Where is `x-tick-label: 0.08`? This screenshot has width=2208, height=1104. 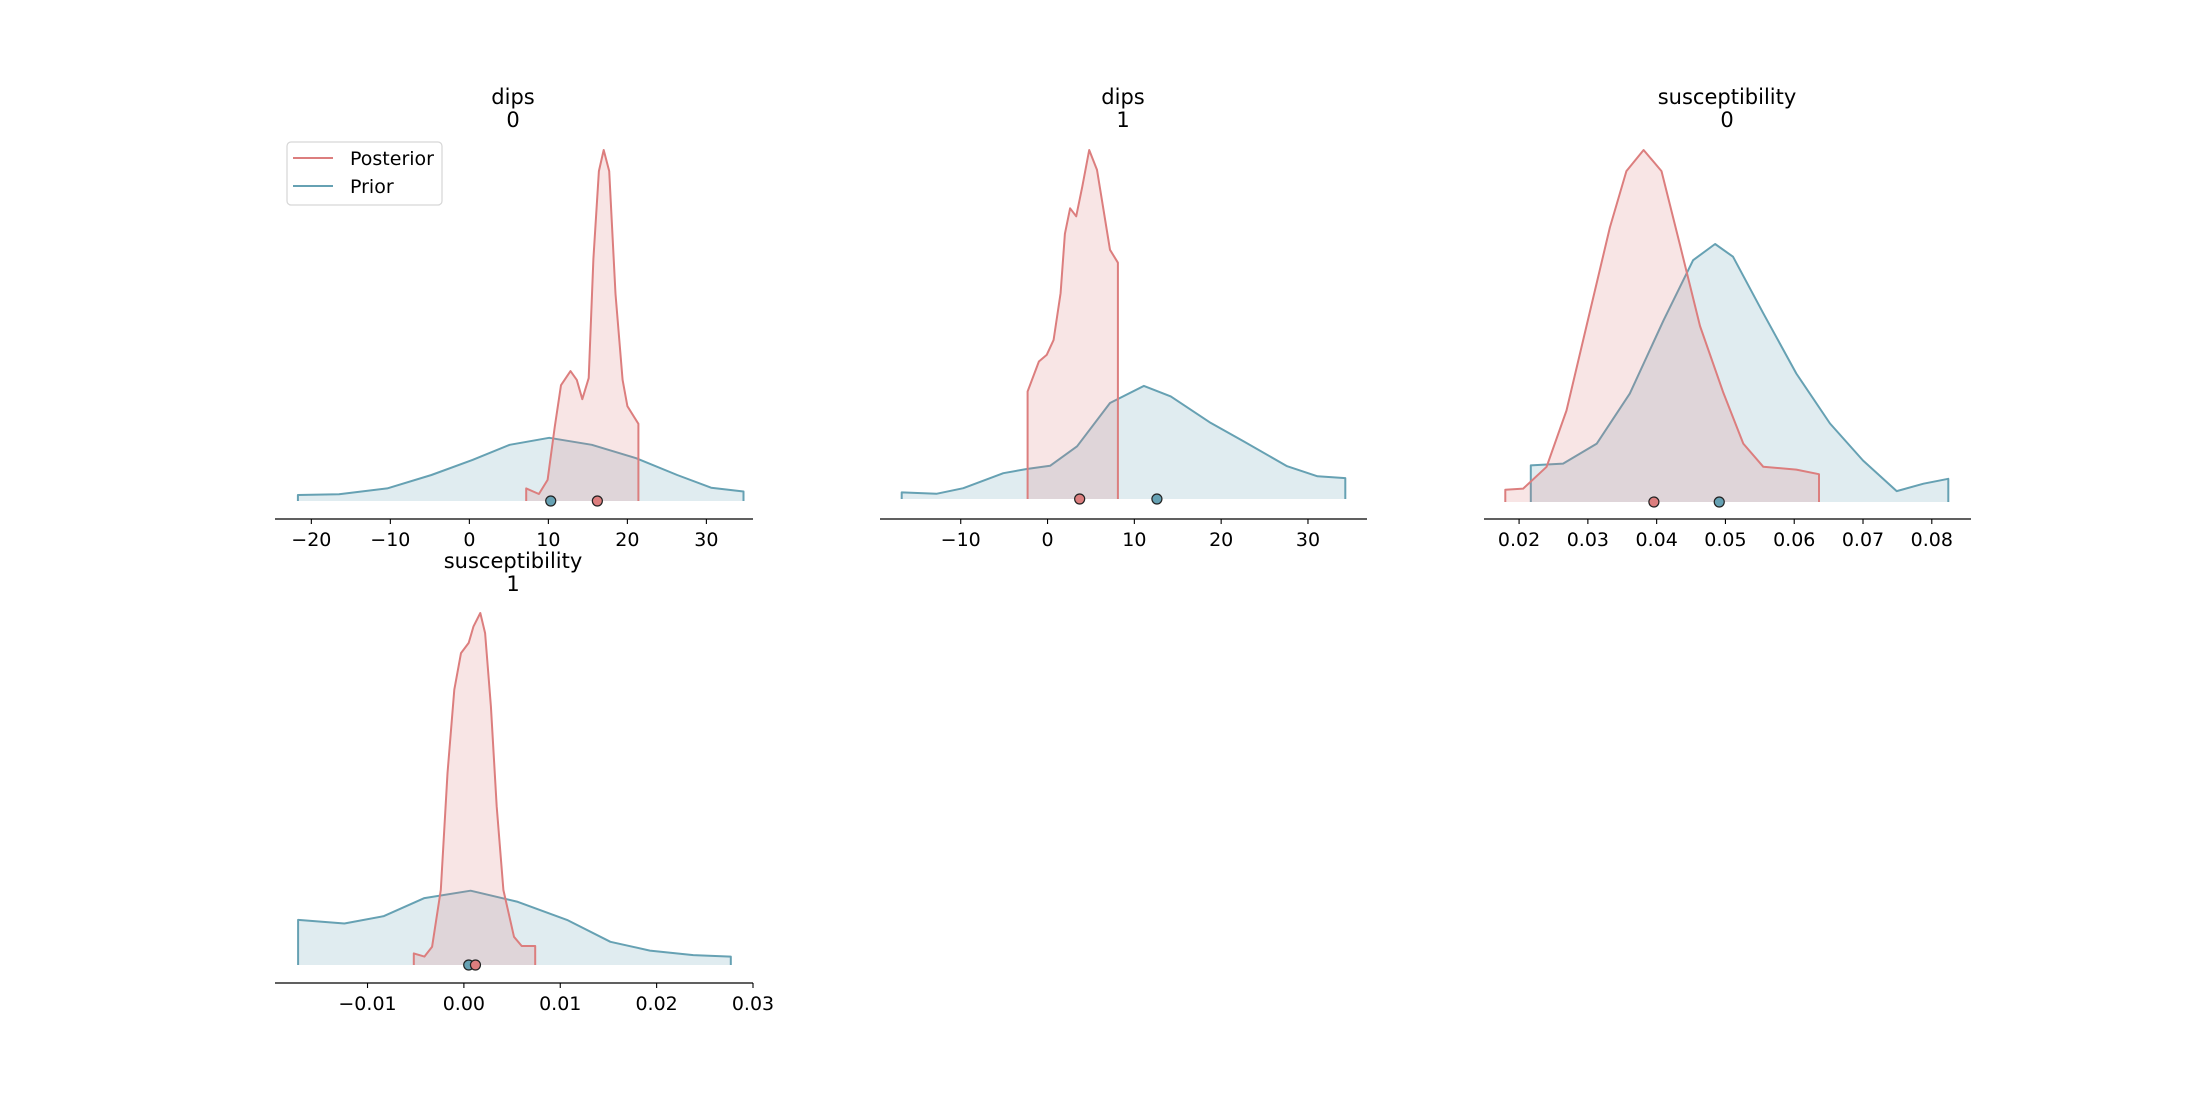
x-tick-label: 0.08 is located at coordinates (1932, 540).